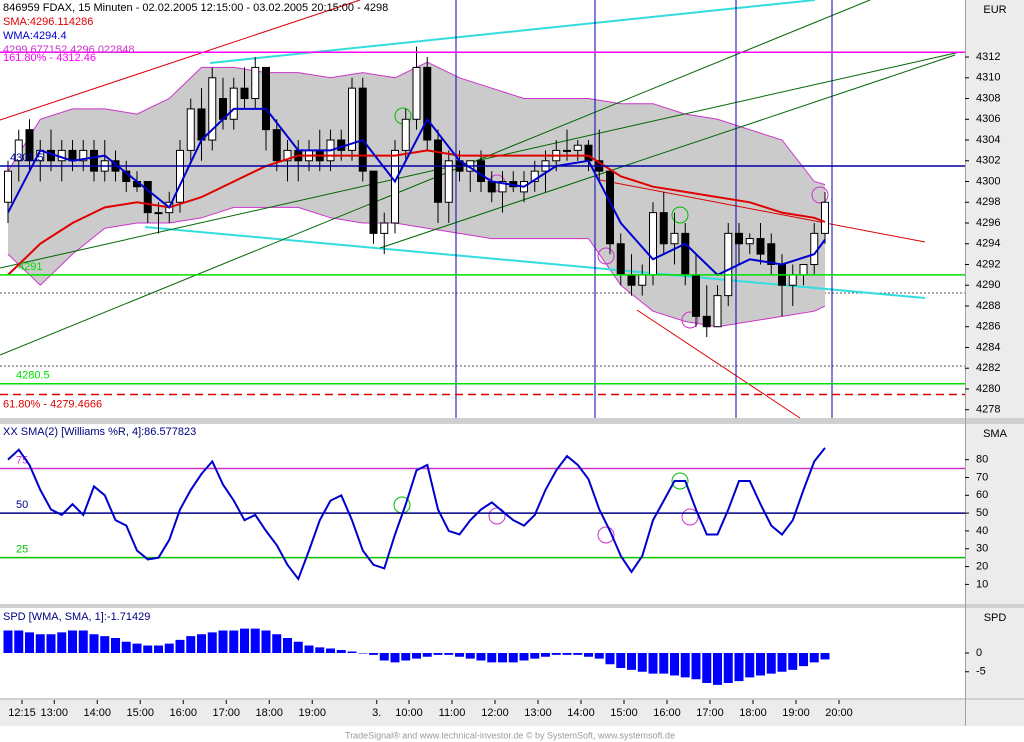 This screenshot has height=742, width=1024. What do you see at coordinates (988, 285) in the screenshot?
I see `y-tick-label: 4290` at bounding box center [988, 285].